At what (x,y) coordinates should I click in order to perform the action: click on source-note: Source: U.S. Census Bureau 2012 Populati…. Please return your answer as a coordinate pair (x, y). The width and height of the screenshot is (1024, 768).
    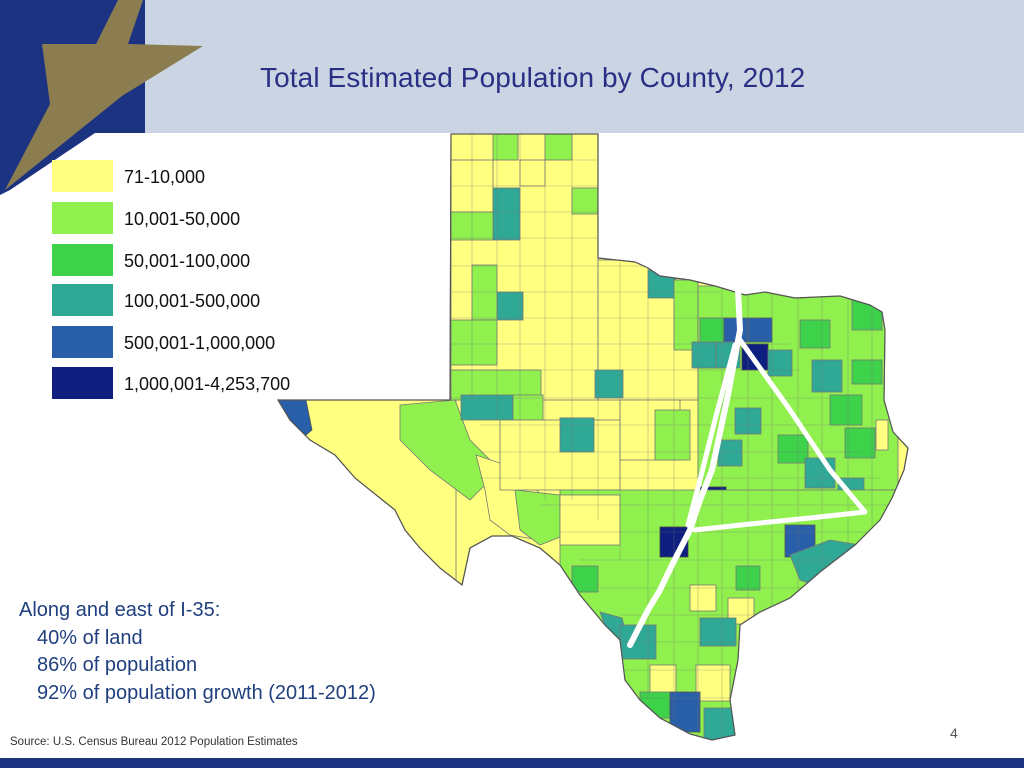
    Looking at the image, I should click on (154, 742).